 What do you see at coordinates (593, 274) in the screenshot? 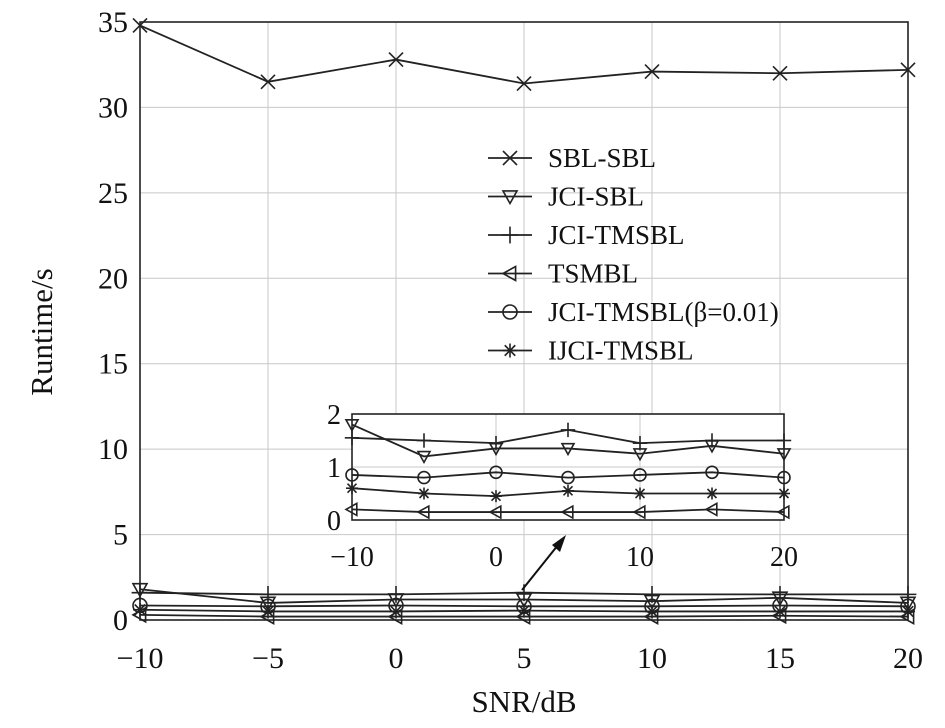
I see `legend-label: TSMBL` at bounding box center [593, 274].